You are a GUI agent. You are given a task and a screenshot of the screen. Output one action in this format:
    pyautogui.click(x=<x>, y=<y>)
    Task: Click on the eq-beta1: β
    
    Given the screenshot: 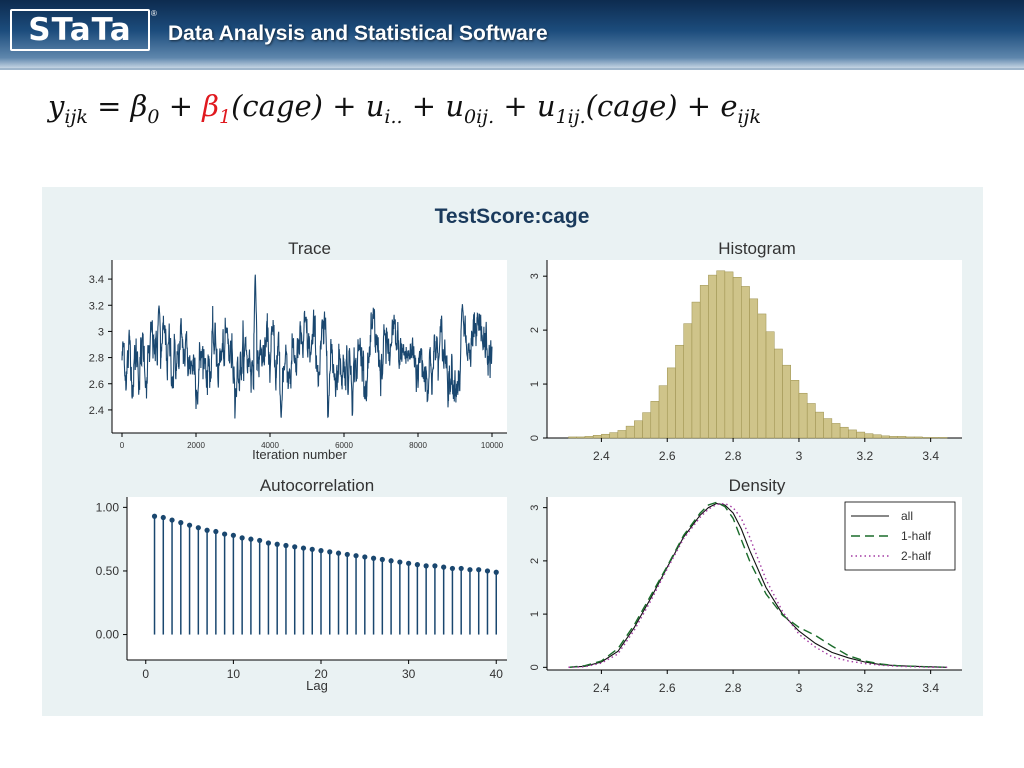 What is the action you would take?
    pyautogui.click(x=210, y=106)
    